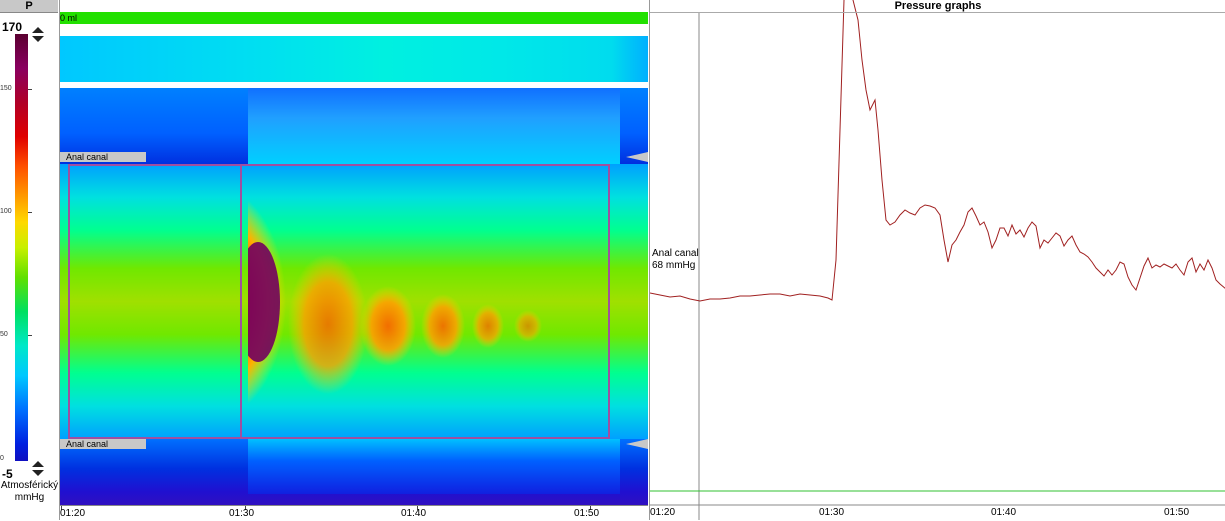 This screenshot has width=1225, height=521. What do you see at coordinates (937, 6) in the screenshot?
I see `graph-title: Pressure graphs` at bounding box center [937, 6].